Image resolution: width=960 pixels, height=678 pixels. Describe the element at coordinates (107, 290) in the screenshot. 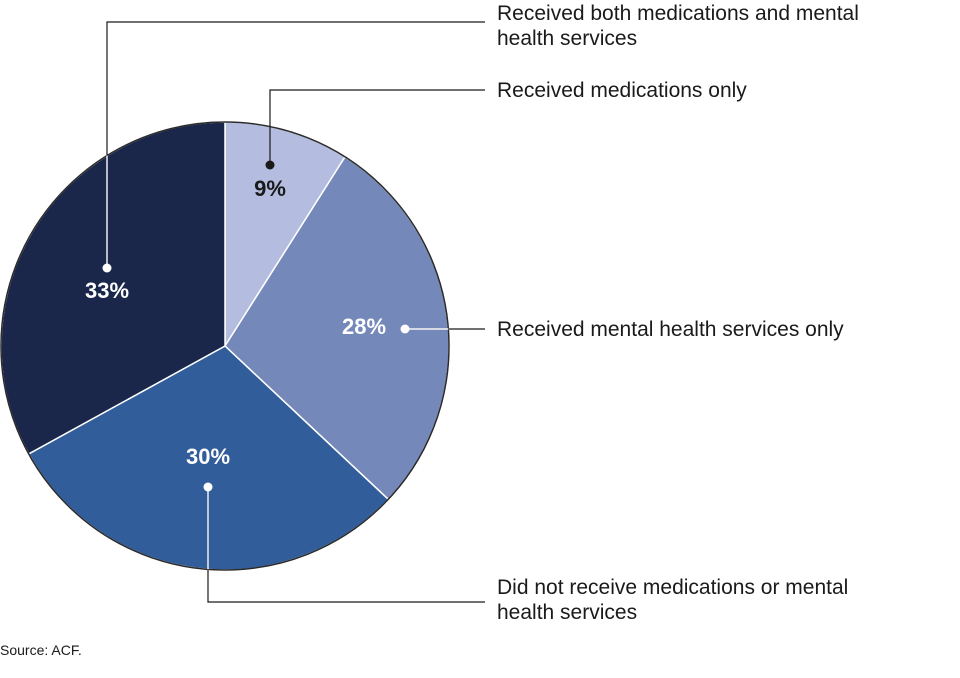

I see `slice-percent-label: 33%` at that location.